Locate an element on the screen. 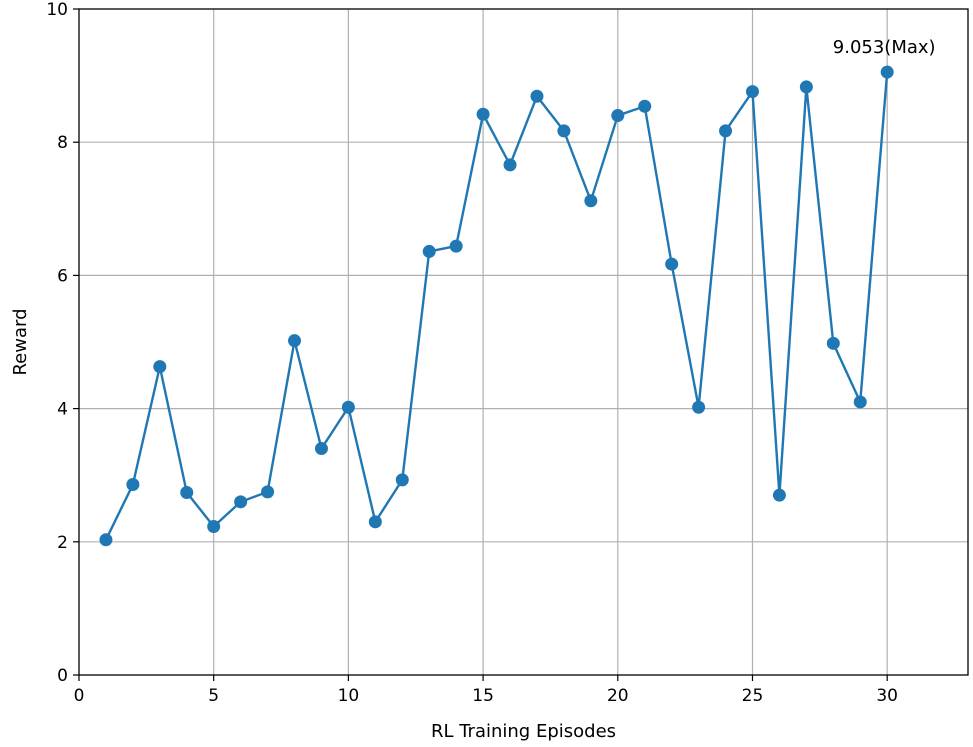 Image resolution: width=973 pixels, height=747 pixels. max-annotation: 9.053(Max) is located at coordinates (884, 47).